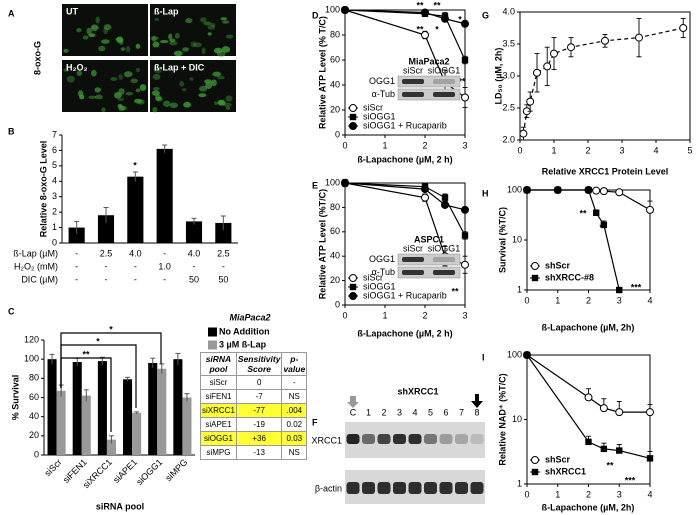  What do you see at coordinates (508, 139) in the screenshot?
I see `y-tick-label: 2.0` at bounding box center [508, 139].